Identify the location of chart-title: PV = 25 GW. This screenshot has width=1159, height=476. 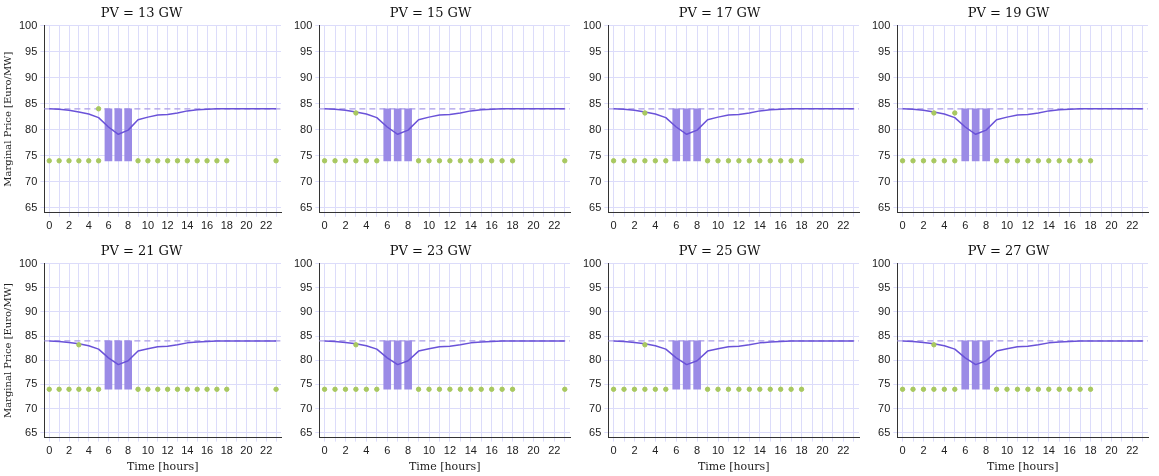
(719, 251).